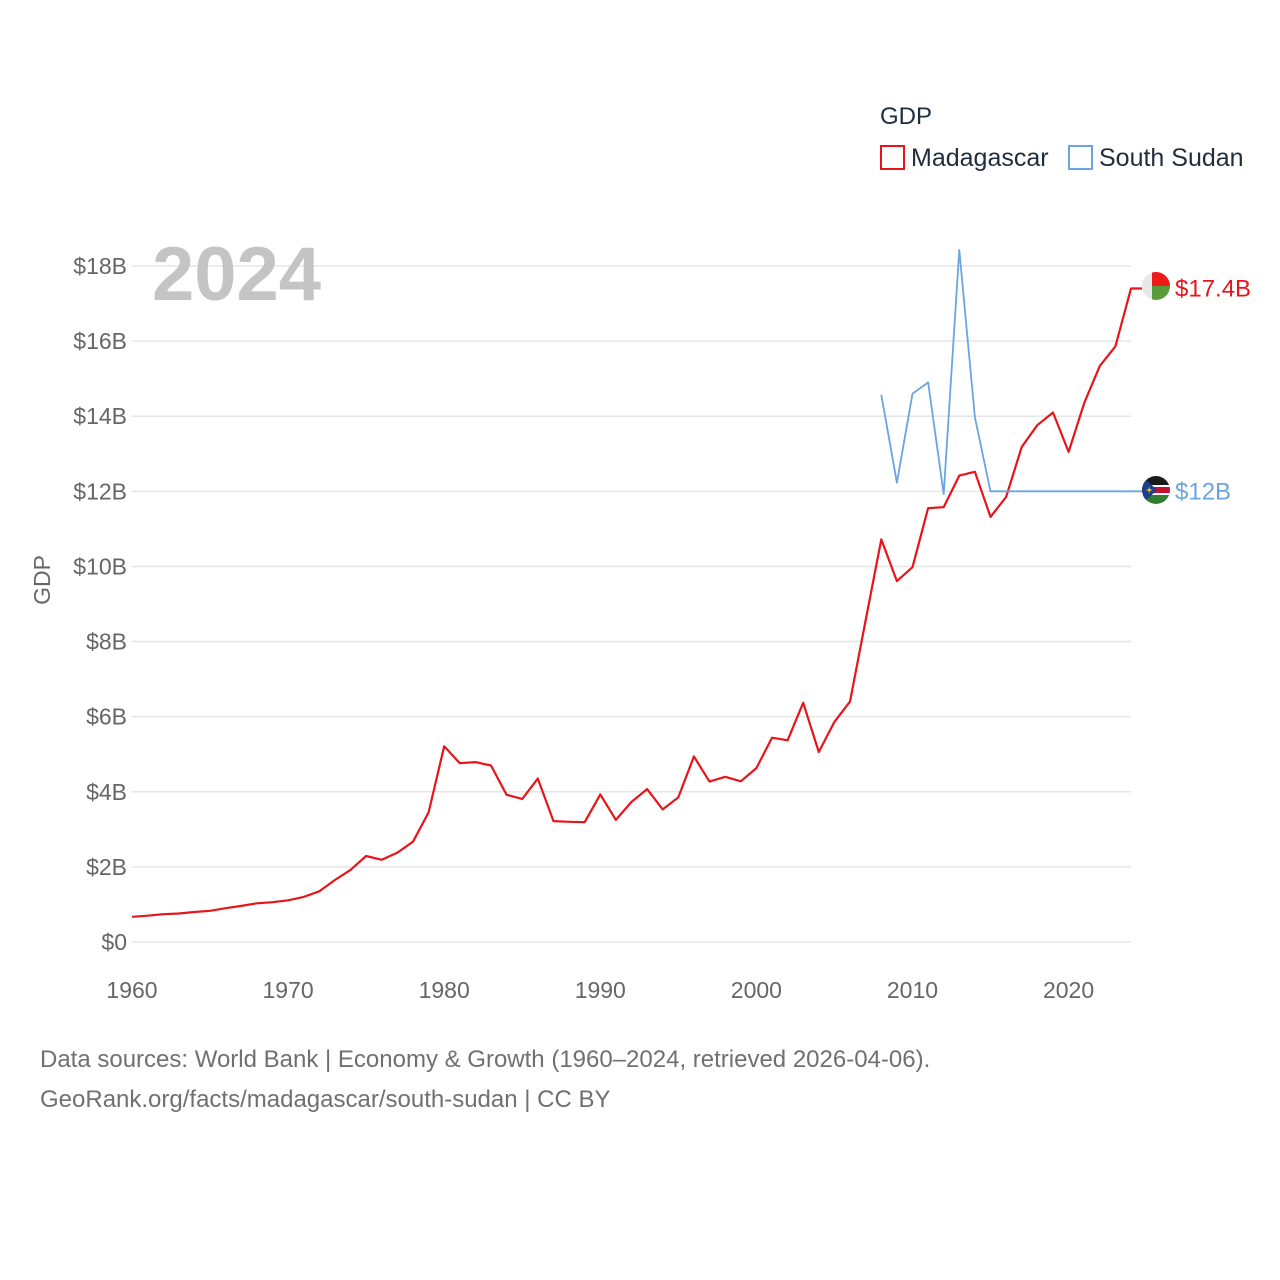 The width and height of the screenshot is (1280, 1280). I want to click on x-tick-label: 1960, so click(131, 990).